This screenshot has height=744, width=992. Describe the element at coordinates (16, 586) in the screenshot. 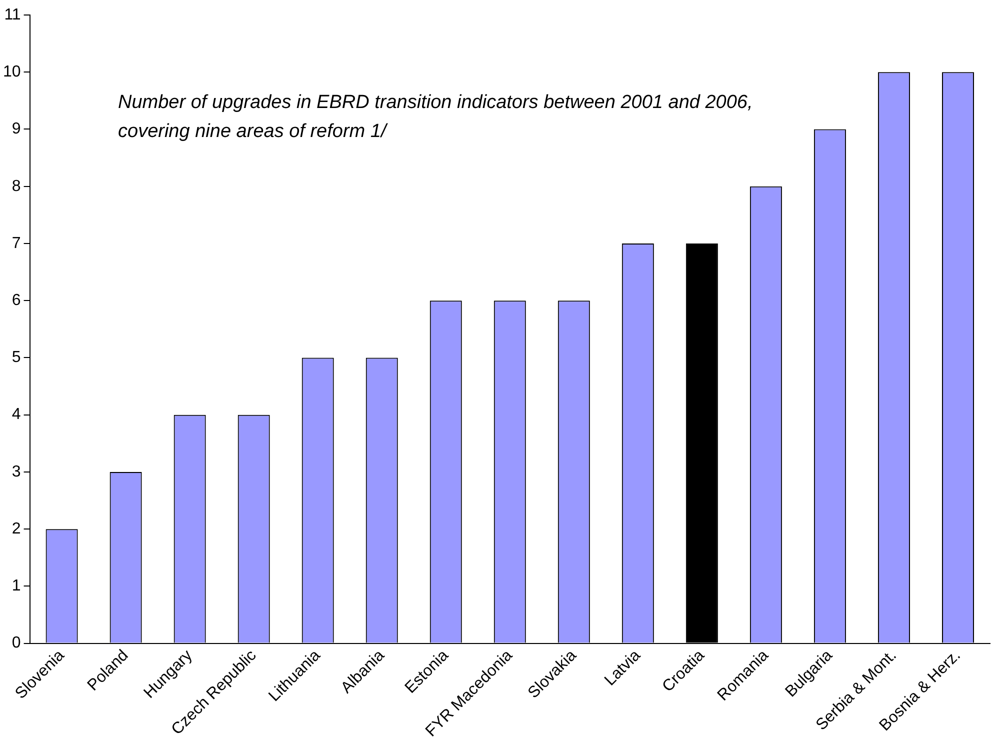

I see `y-tick-label: 1` at that location.